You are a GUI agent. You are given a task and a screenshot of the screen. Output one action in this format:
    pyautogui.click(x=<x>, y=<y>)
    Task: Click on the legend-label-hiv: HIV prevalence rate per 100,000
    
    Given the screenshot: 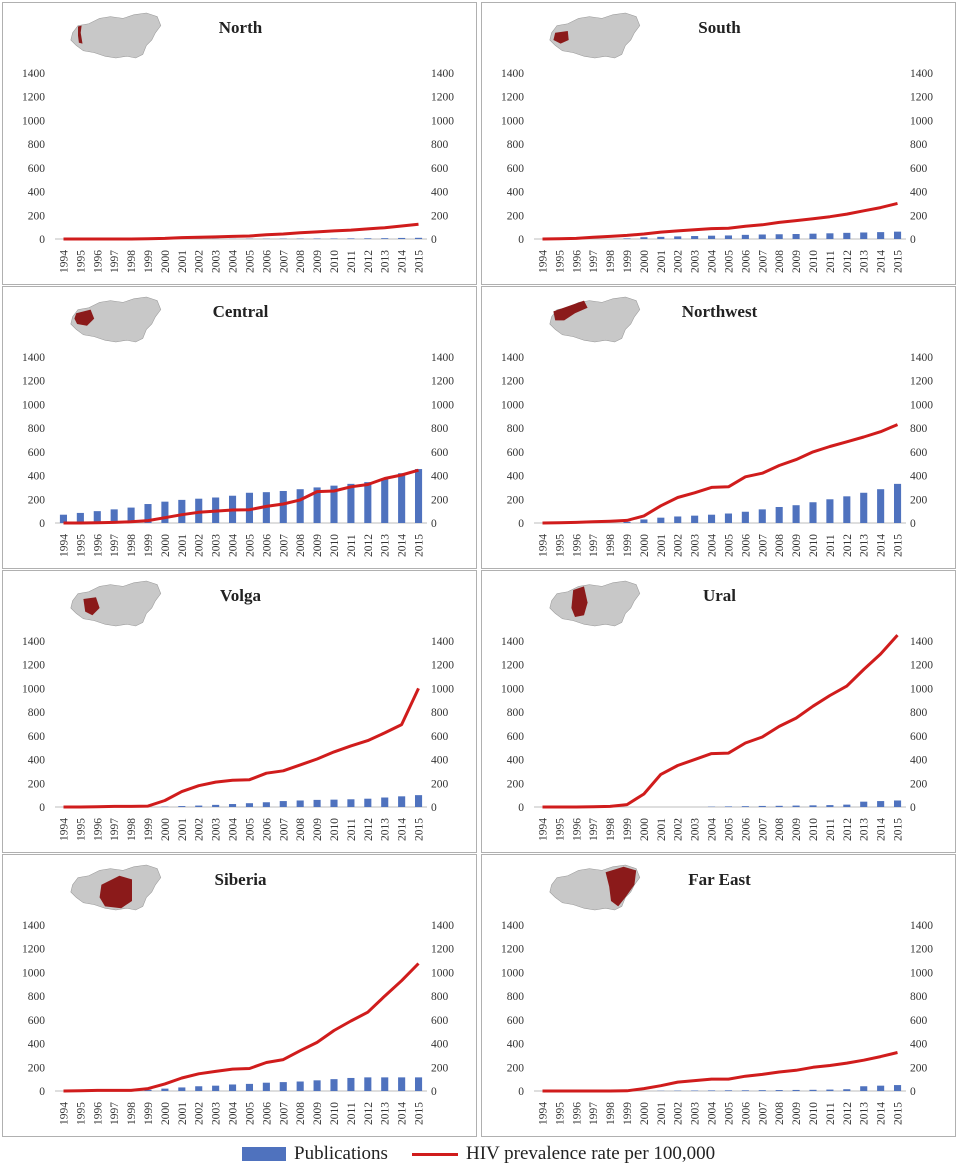 What is the action you would take?
    pyautogui.click(x=591, y=1153)
    